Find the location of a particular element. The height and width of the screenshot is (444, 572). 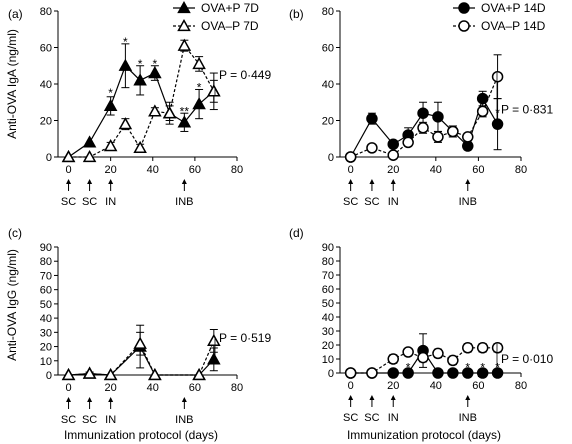

y-tick-label: 20 is located at coordinates (46, 122).